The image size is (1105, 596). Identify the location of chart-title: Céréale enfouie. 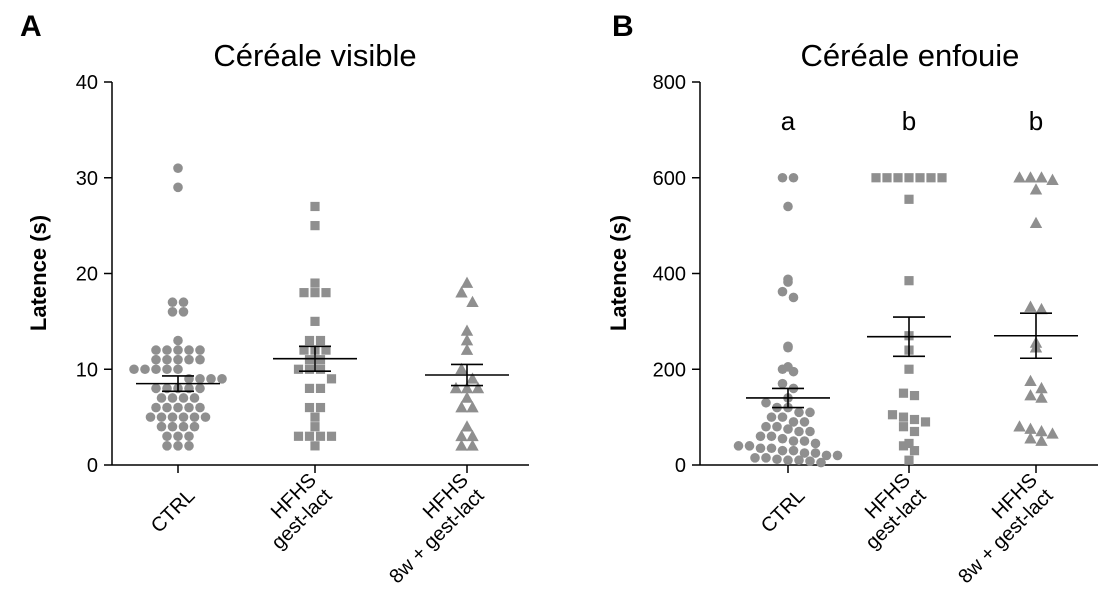
(910, 55).